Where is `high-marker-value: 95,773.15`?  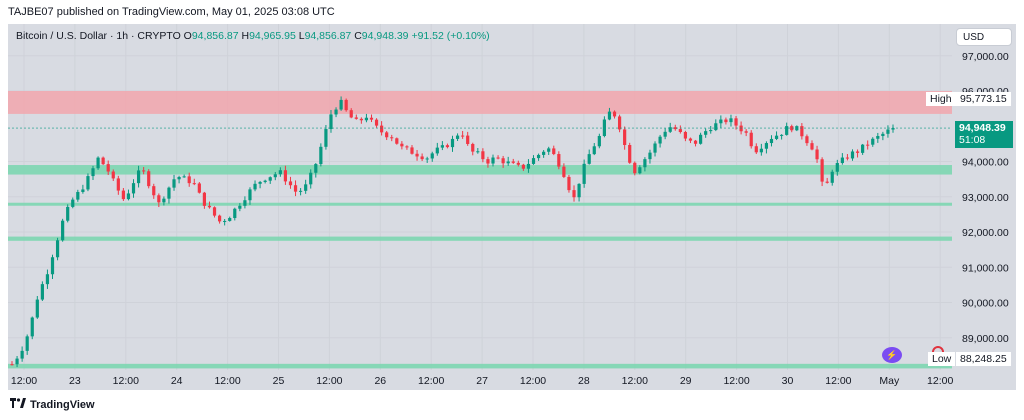
high-marker-value: 95,773.15 is located at coordinates (983, 99).